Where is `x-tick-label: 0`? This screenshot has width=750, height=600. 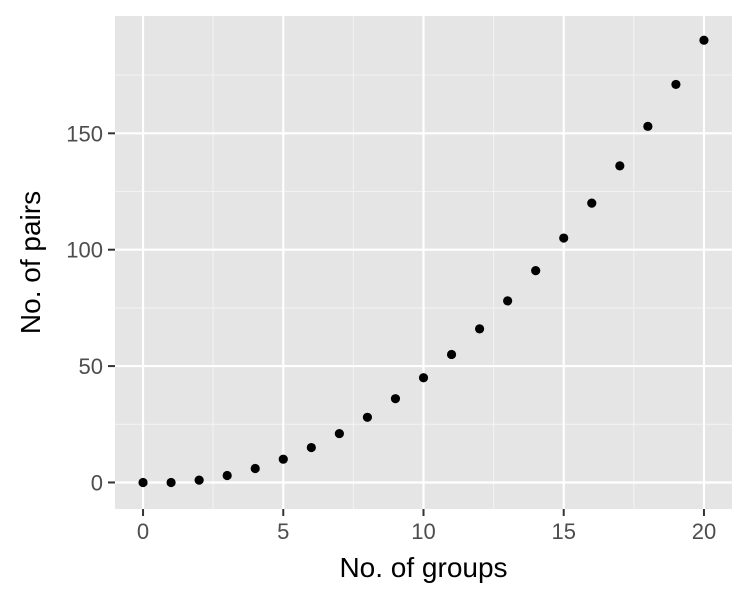
x-tick-label: 0 is located at coordinates (143, 531).